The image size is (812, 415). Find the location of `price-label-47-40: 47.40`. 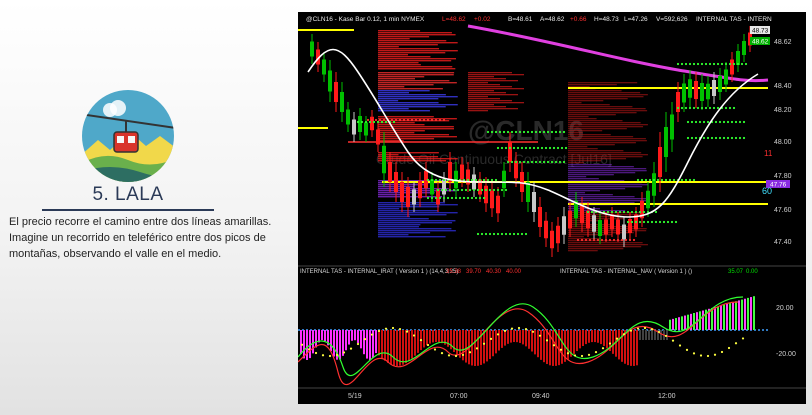

price-label-47-40: 47.40 is located at coordinates (783, 242).